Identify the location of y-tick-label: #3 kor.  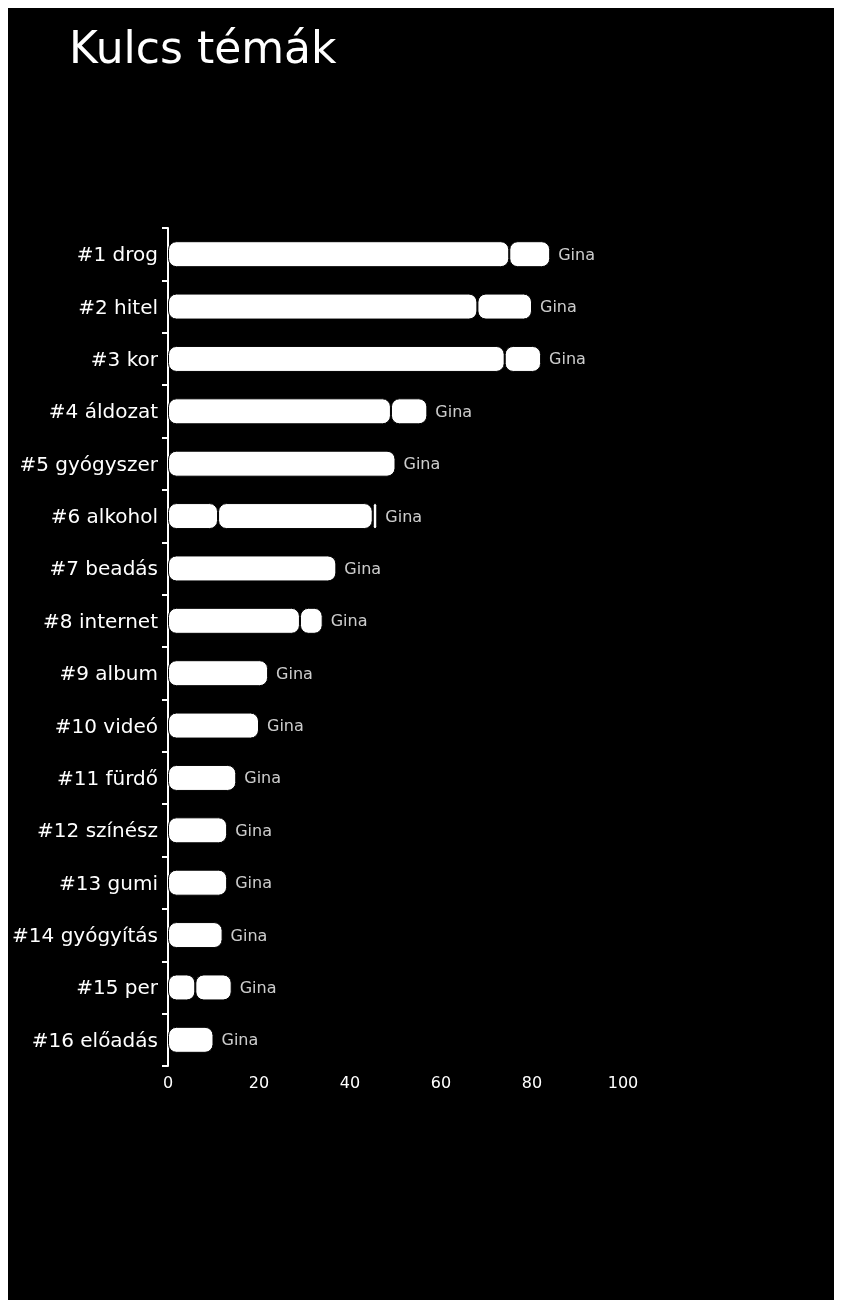
(124, 358).